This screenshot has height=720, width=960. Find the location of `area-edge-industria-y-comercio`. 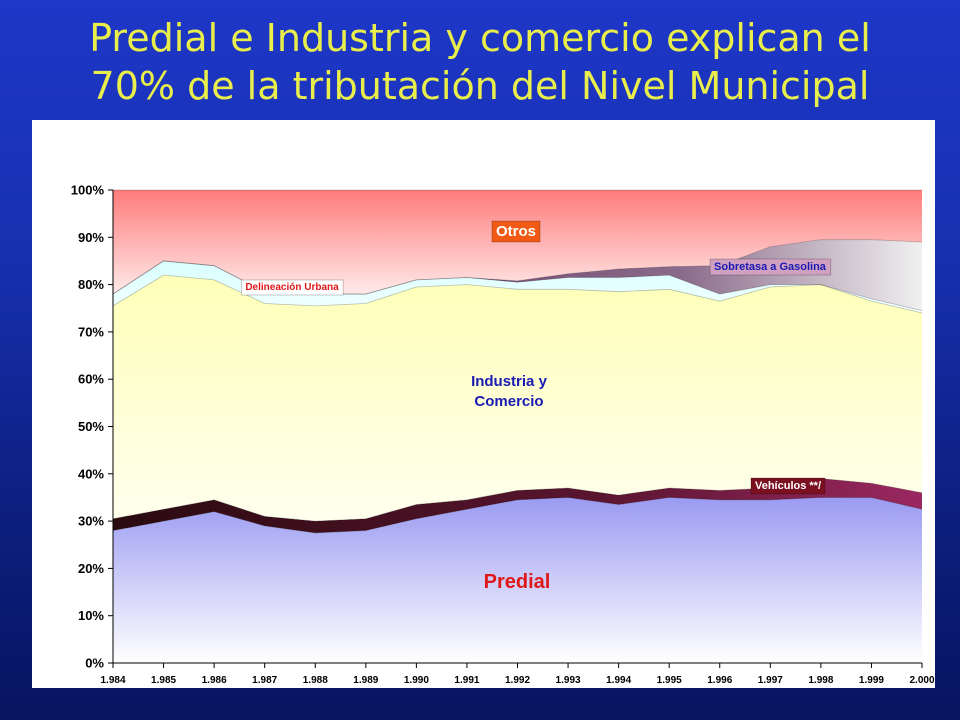

area-edge-industria-y-comercio is located at coordinates (517, 294).